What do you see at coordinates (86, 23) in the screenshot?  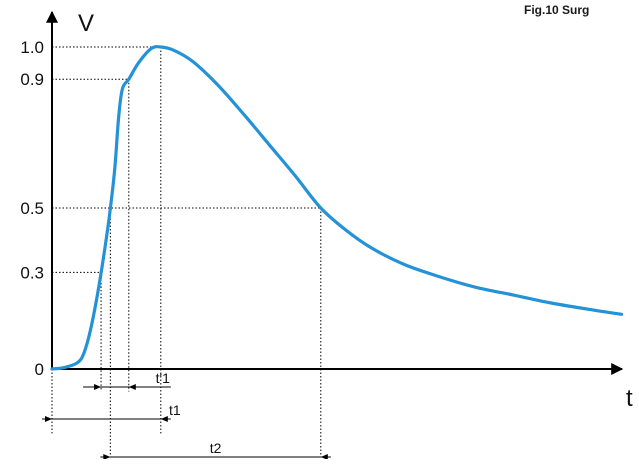 I see `y-axis-label: V` at bounding box center [86, 23].